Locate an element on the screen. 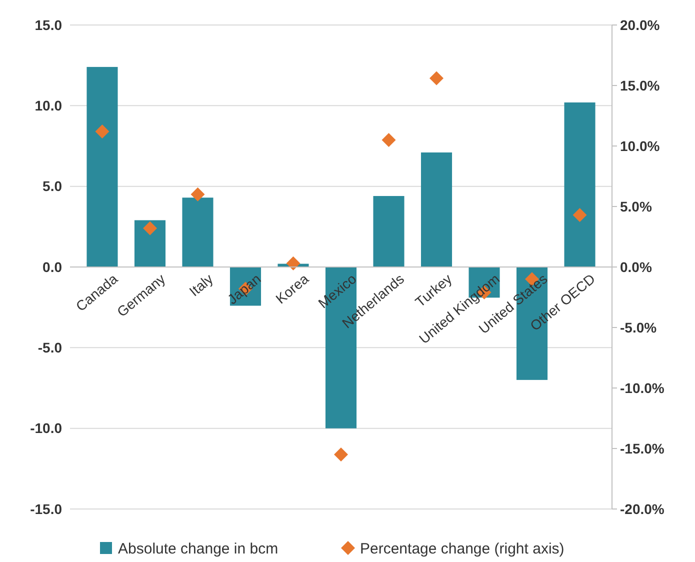 The width and height of the screenshot is (695, 562). y2-tick-label: 5.0% is located at coordinates (636, 206).